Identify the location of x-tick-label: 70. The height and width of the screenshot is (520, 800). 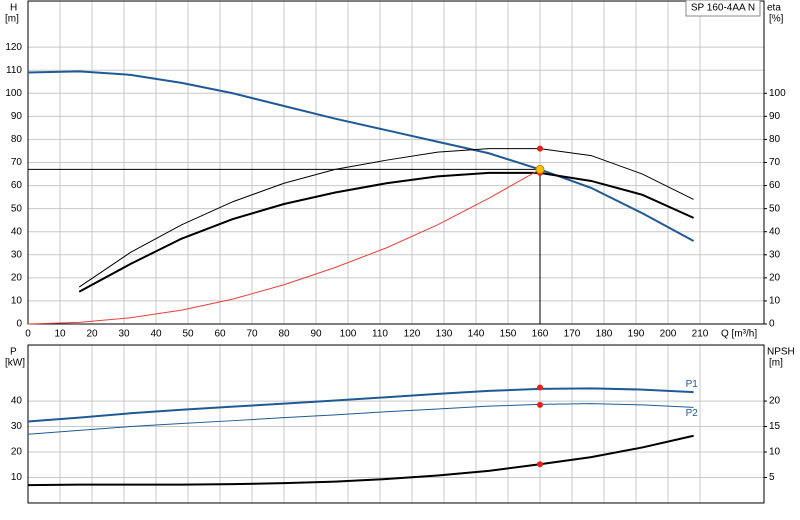
(252, 334).